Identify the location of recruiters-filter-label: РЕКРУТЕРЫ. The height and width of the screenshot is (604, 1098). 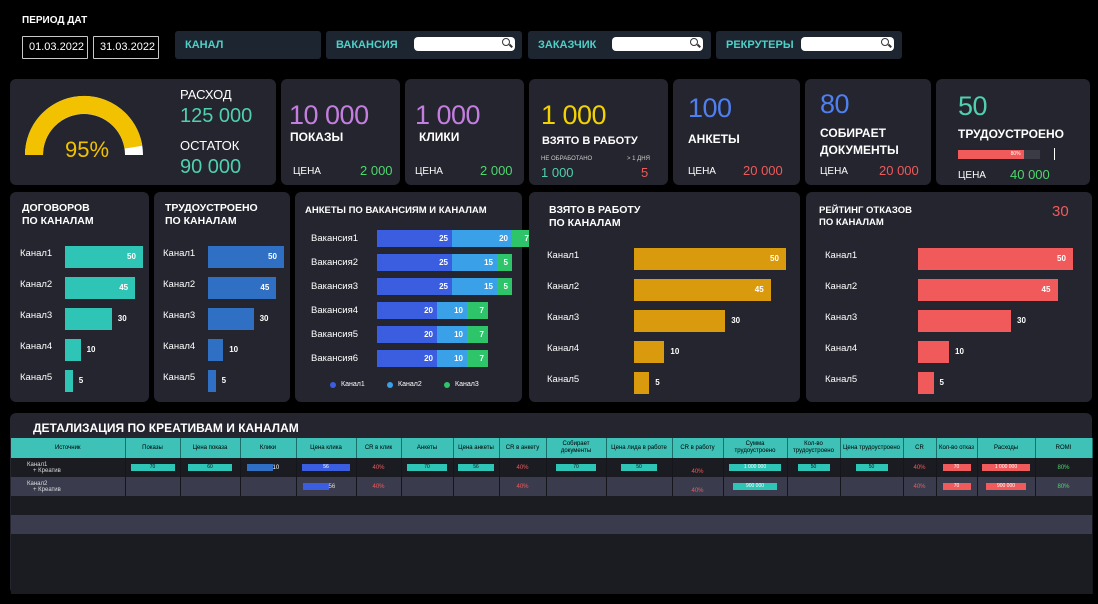
(760, 45).